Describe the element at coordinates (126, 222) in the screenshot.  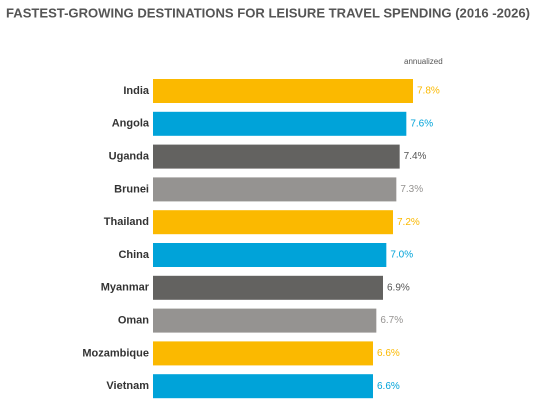
I see `category-label: Thailand` at that location.